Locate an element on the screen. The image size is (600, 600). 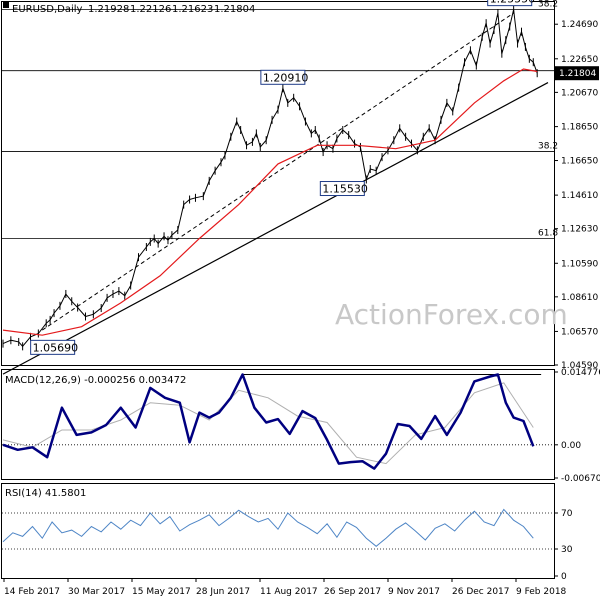
price-tick-label: 1.04590 is located at coordinates (579, 366).